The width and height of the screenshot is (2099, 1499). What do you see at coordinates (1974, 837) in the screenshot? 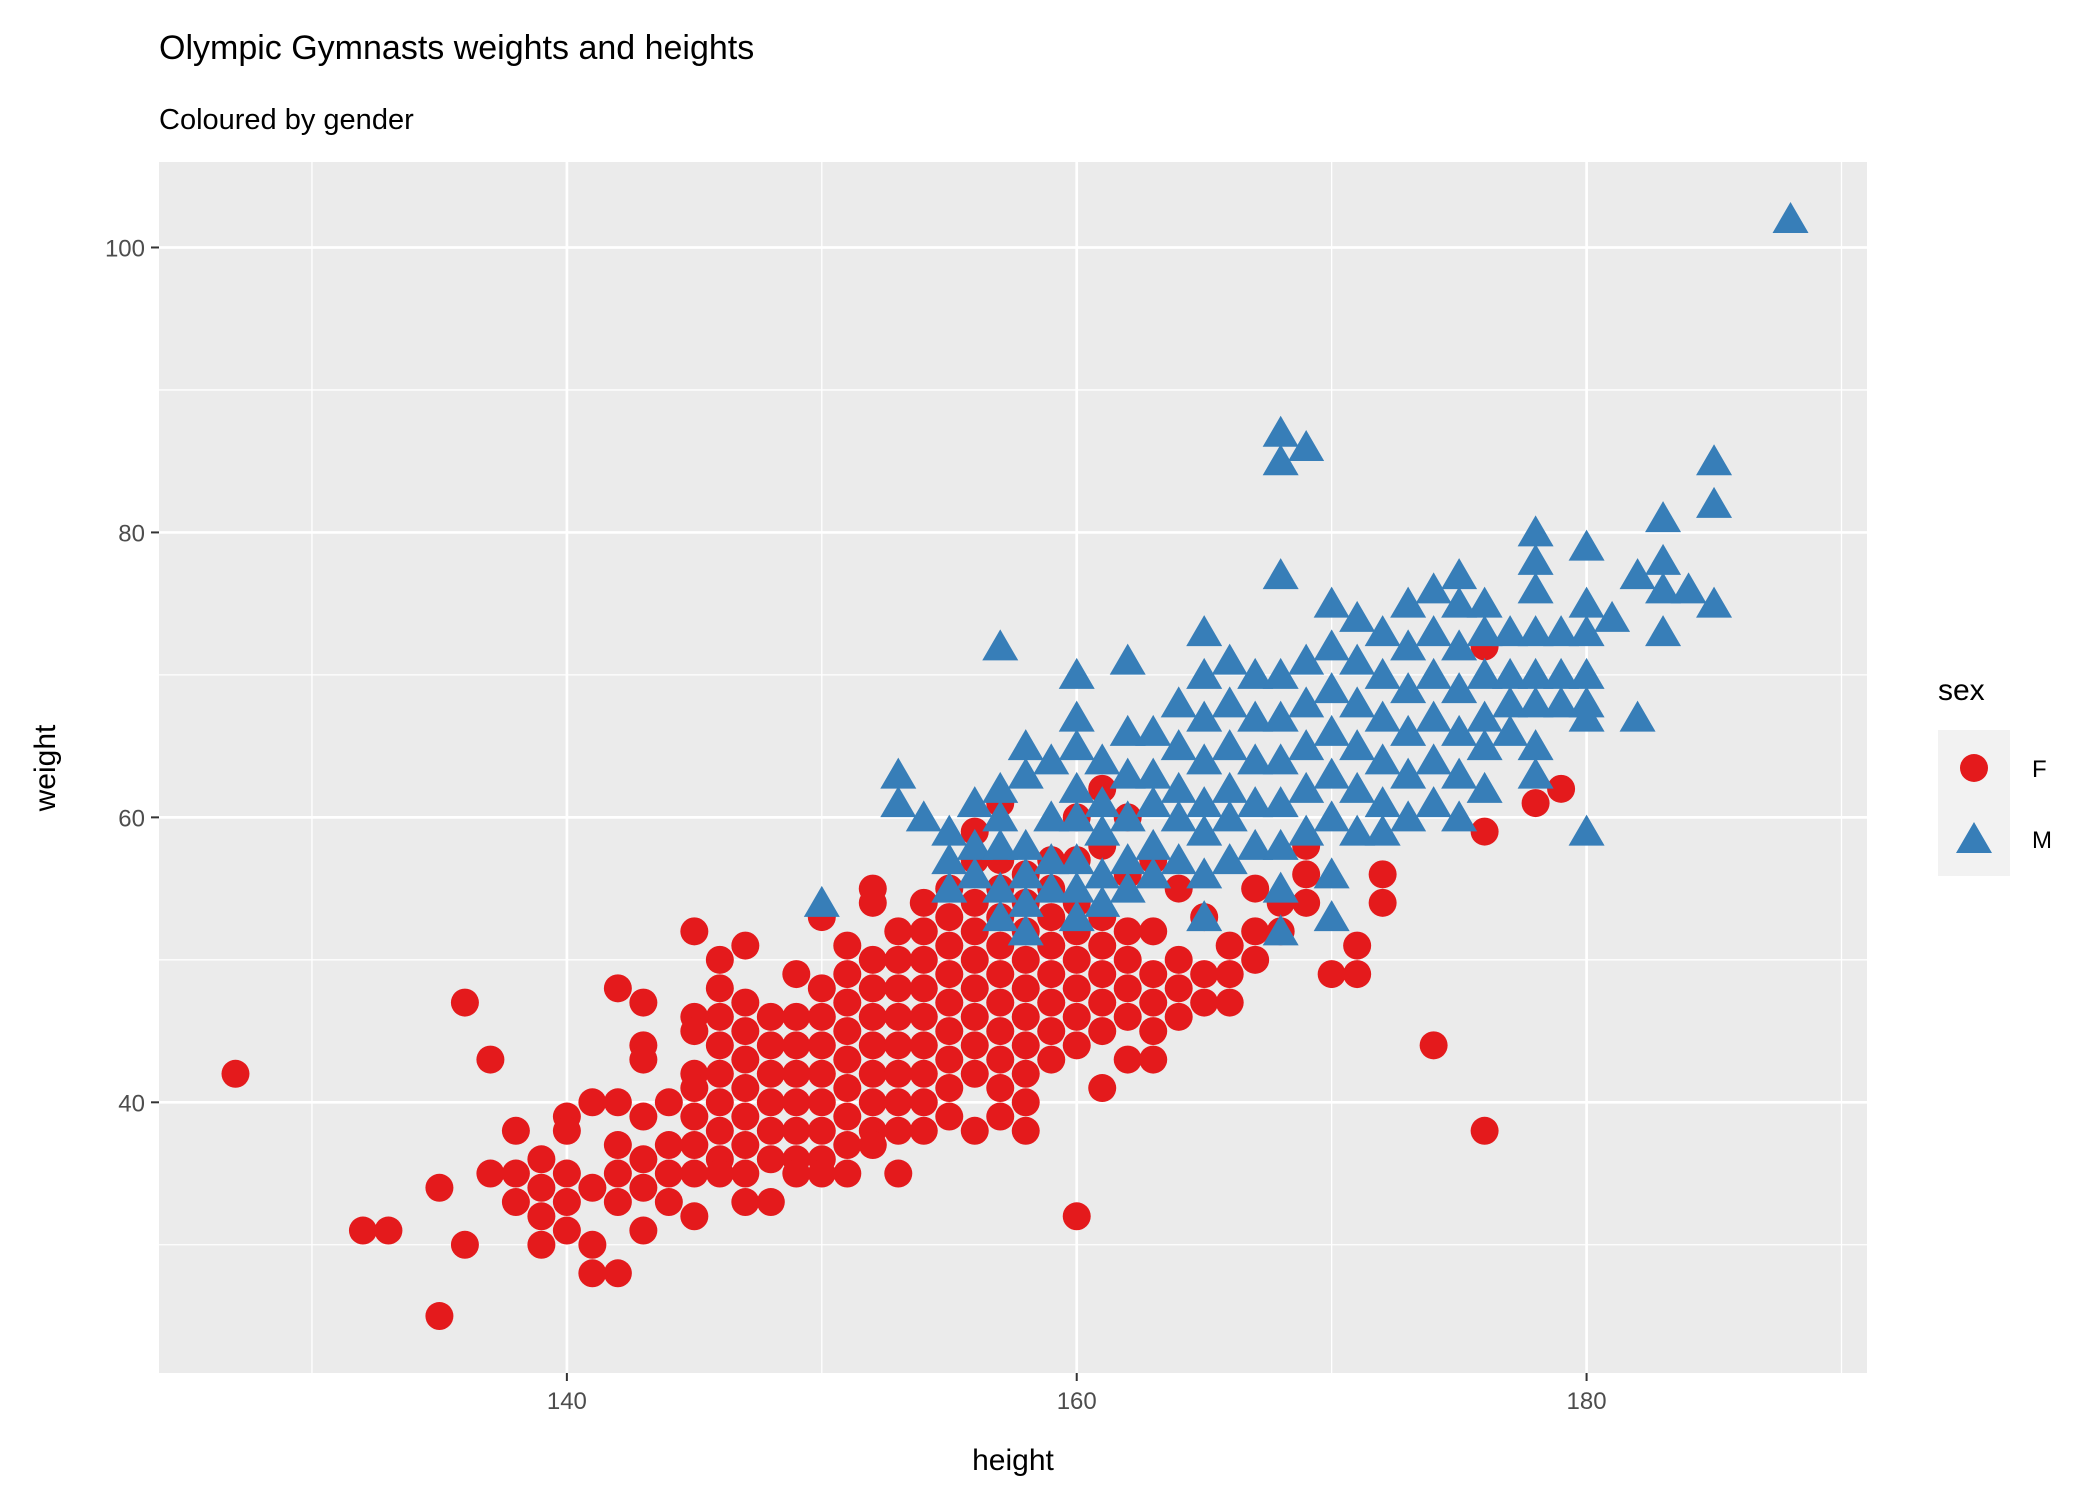
I see `legend-key-m` at bounding box center [1974, 837].